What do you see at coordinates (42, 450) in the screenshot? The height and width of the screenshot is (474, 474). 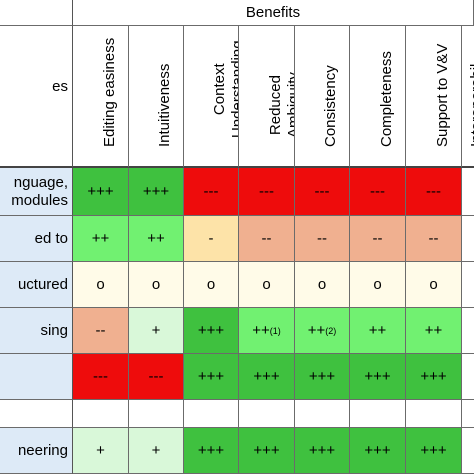 I see `row-label-line: neering` at bounding box center [42, 450].